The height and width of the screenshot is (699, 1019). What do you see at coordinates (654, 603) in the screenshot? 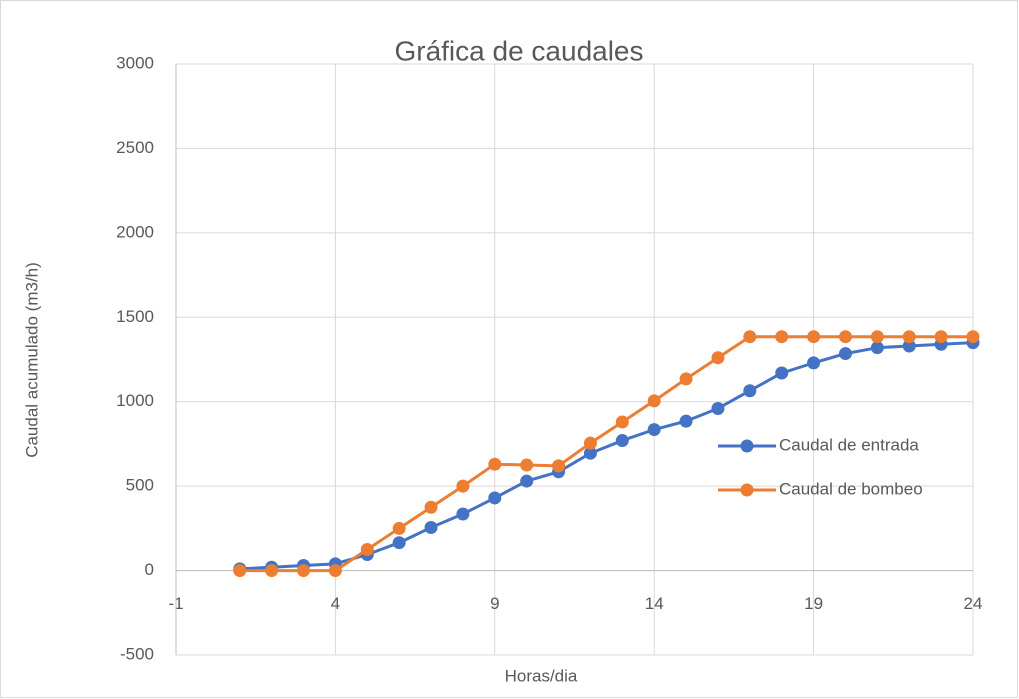
I see `x-tick-label: 14` at bounding box center [654, 603].